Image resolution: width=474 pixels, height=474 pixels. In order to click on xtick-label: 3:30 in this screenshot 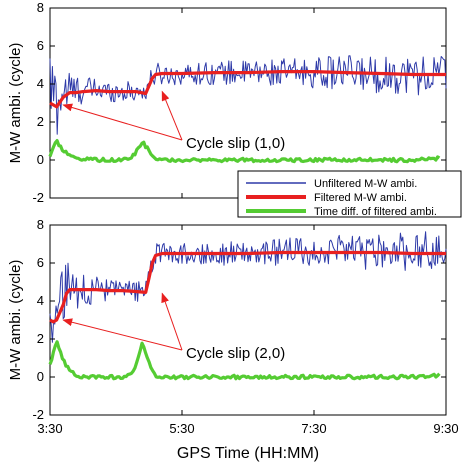, I will do `click(49, 428)`.